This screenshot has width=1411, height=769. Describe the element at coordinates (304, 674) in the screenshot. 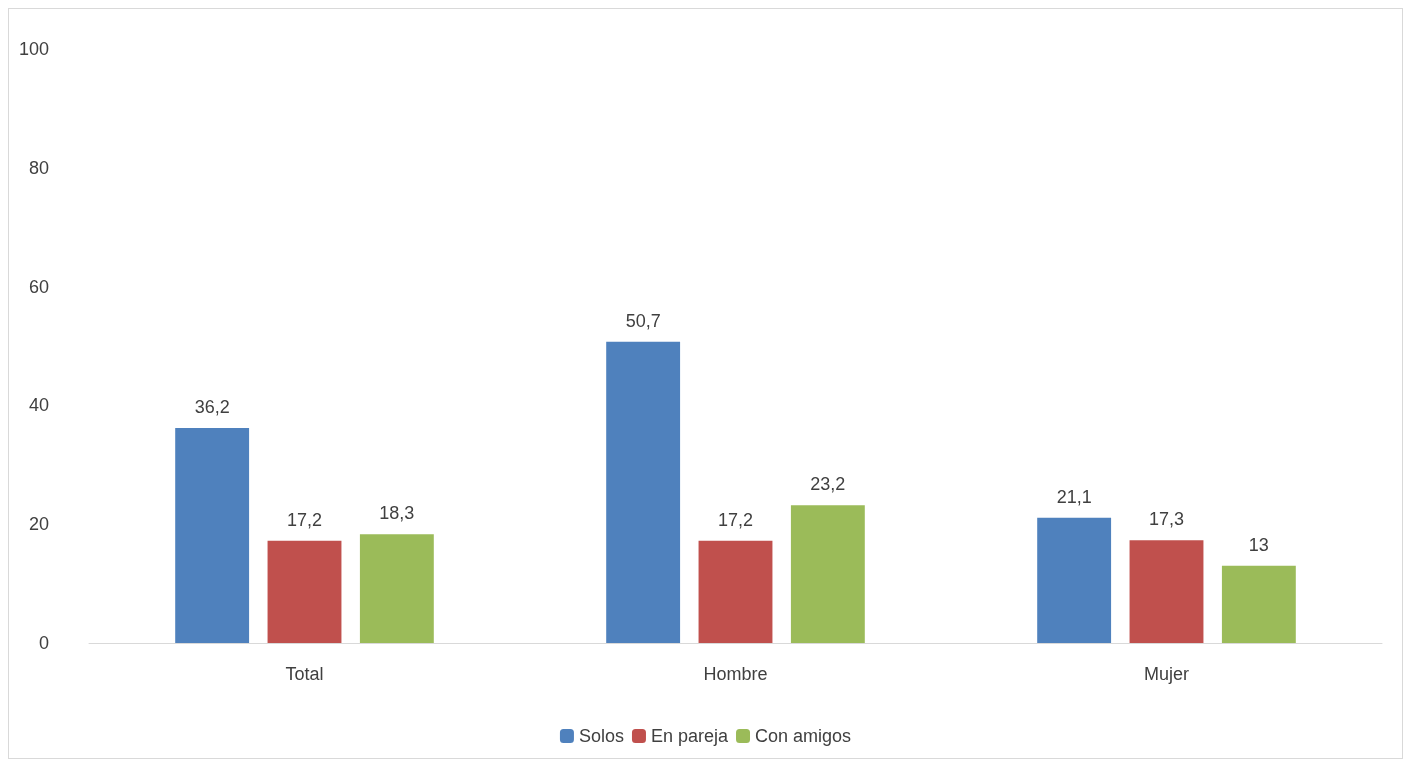

I see `x-tick-label: Total` at that location.